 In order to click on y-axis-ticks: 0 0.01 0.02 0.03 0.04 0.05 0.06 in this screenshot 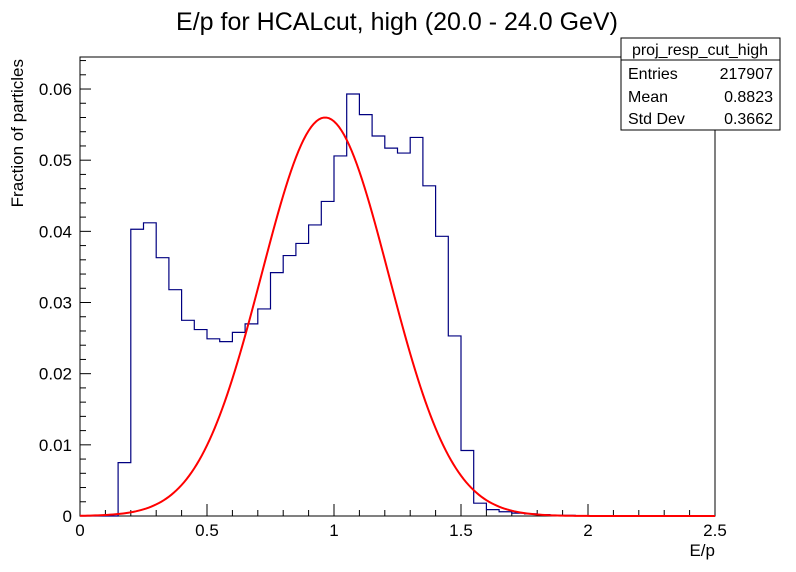, I will do `click(65, 293)`.